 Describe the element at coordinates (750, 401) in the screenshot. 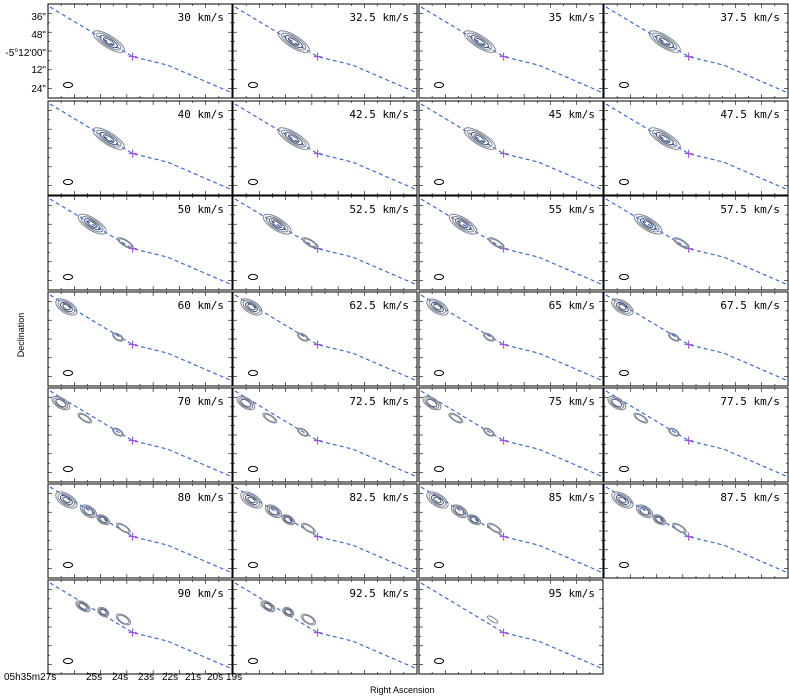

I see `velocity-label: 77.5 km/s` at that location.